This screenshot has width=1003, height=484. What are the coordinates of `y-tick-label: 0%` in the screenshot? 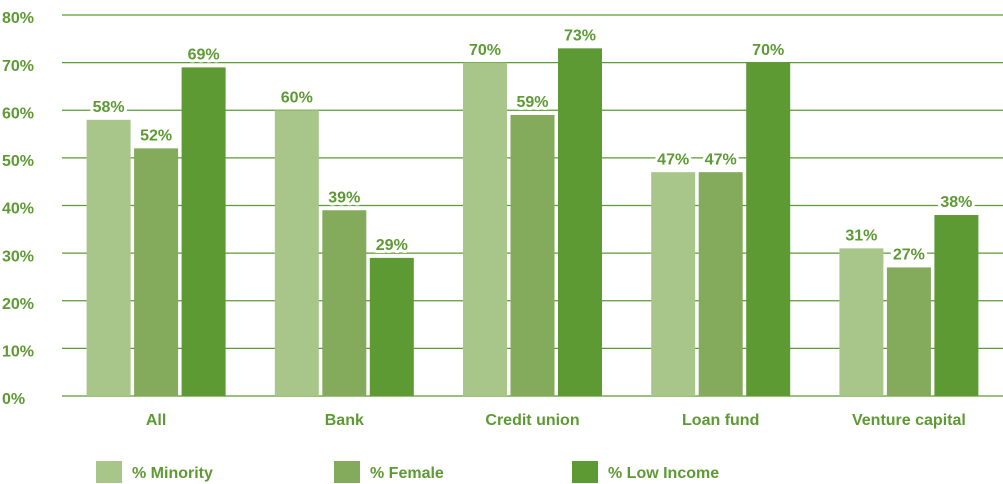 It's located at (13, 399).